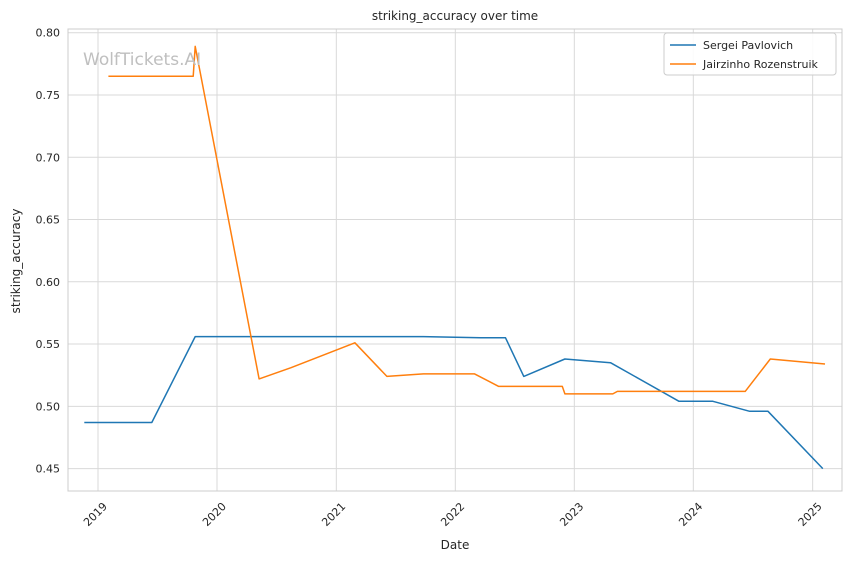 This screenshot has height=565, width=852. What do you see at coordinates (48, 33) in the screenshot?
I see `y-tick-label: 0.80` at bounding box center [48, 33].